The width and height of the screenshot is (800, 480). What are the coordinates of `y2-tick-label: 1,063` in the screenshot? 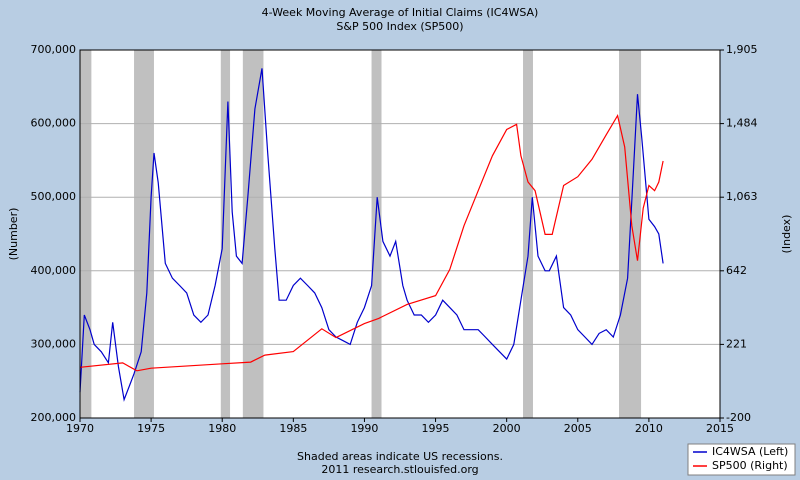 It's located at (742, 196).